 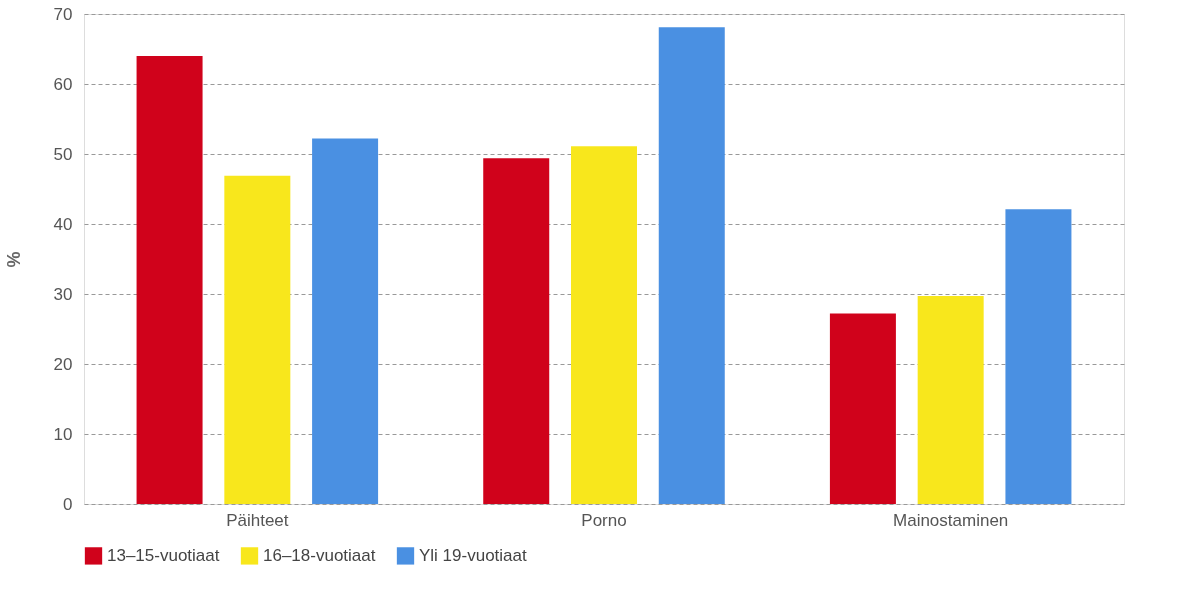 What do you see at coordinates (63, 434) in the screenshot?
I see `y-tick-label: 10` at bounding box center [63, 434].